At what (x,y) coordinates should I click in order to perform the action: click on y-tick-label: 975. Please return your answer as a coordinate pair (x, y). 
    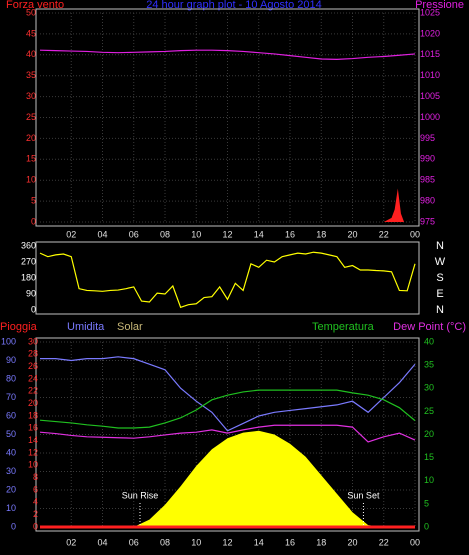
    Looking at the image, I should click on (427, 221).